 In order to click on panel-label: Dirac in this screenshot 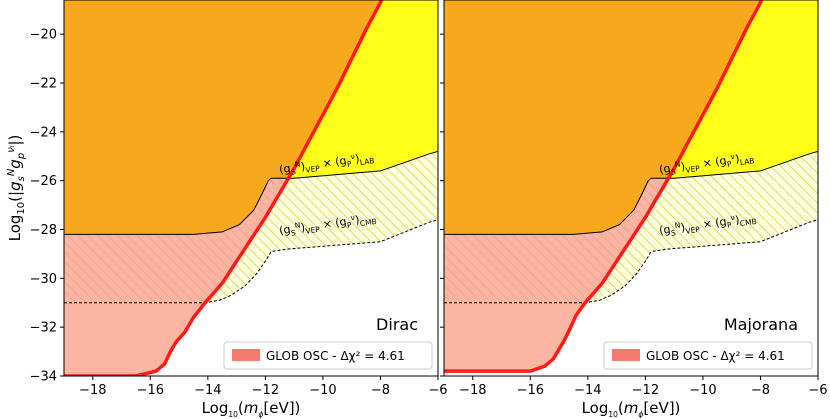, I will do `click(397, 324)`.